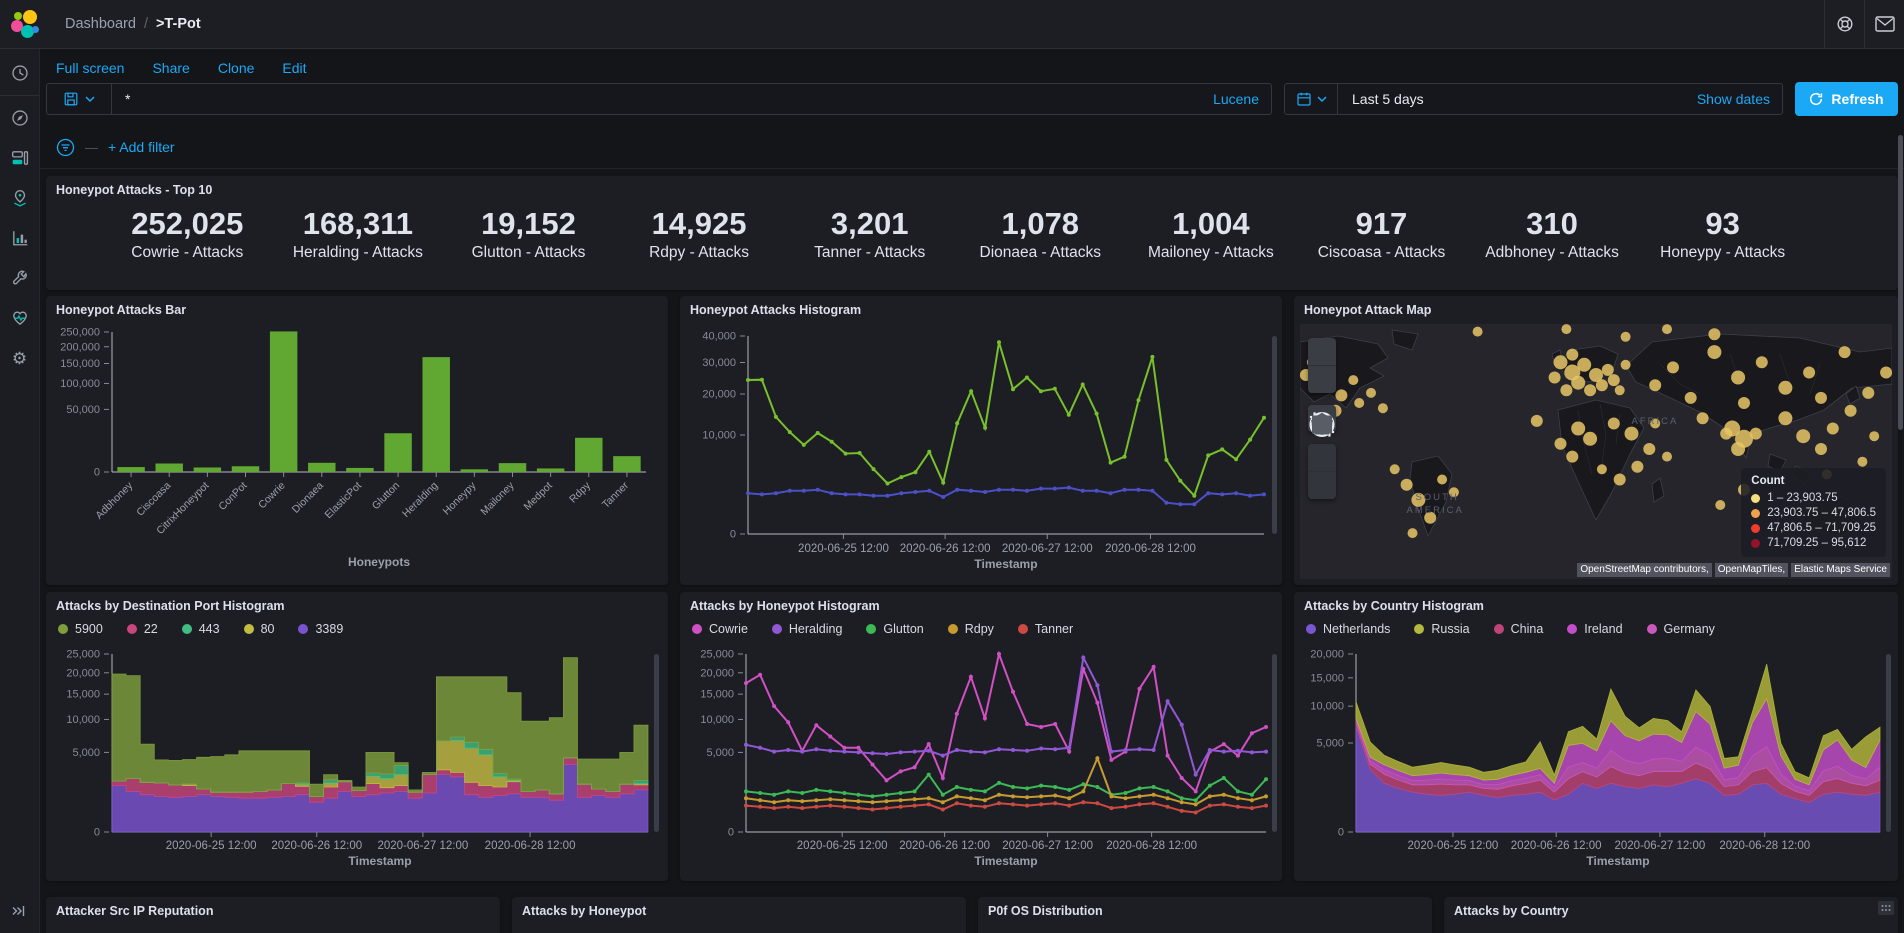 The width and height of the screenshot is (1904, 933). I want to click on clone-link: Clone, so click(236, 68).